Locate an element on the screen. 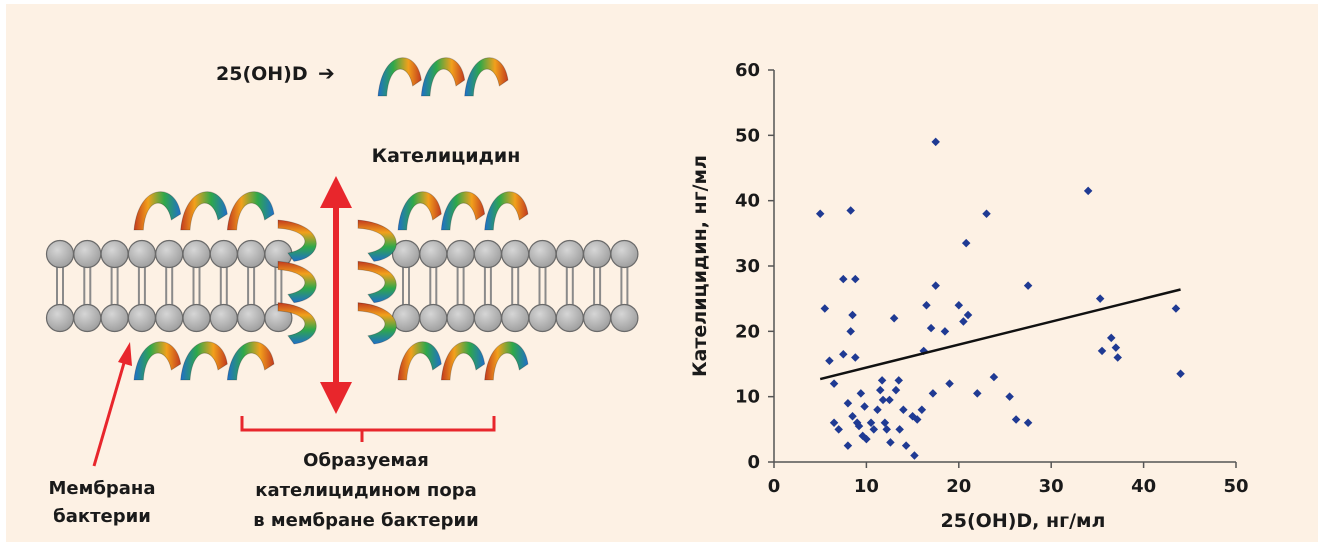 Image resolution: width=1322 pixels, height=547 pixels. x-tick-label: 40 is located at coordinates (1143, 486).